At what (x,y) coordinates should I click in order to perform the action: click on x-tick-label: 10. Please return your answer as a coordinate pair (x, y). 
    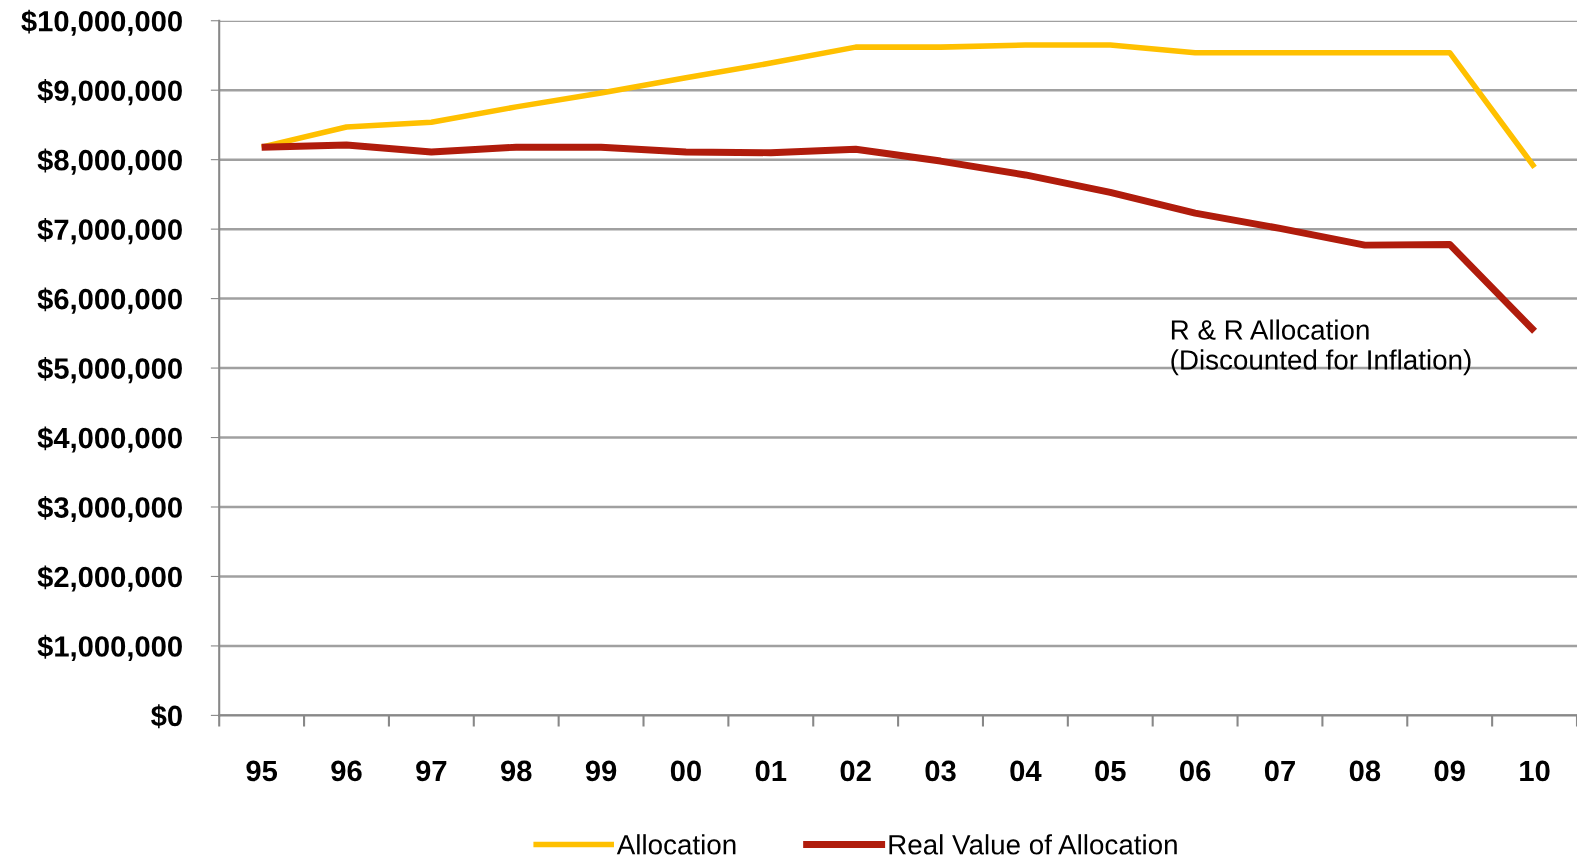
    Looking at the image, I should click on (1535, 771).